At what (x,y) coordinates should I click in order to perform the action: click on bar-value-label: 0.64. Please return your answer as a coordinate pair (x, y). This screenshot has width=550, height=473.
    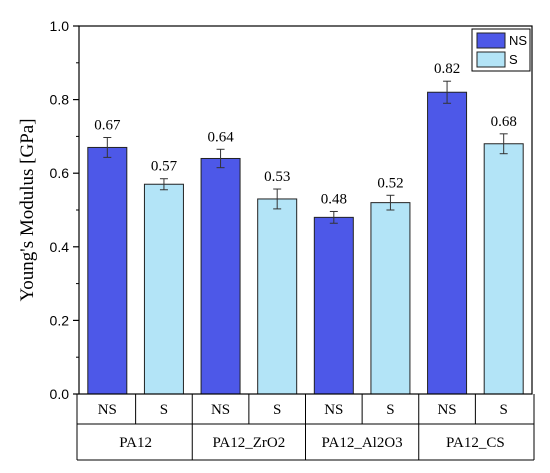
    Looking at the image, I should click on (220, 137).